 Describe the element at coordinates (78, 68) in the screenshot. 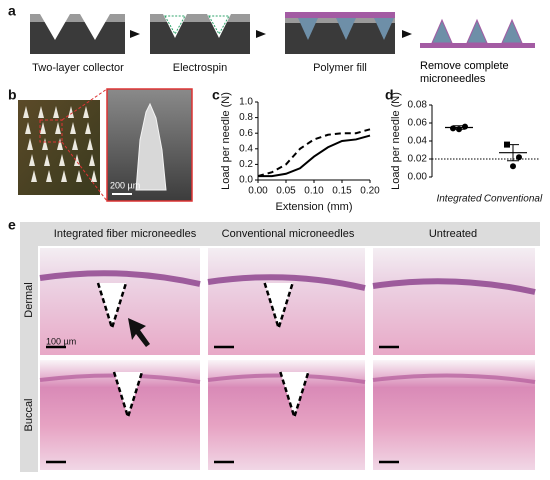

I see `step-label: Two-layer collector` at that location.